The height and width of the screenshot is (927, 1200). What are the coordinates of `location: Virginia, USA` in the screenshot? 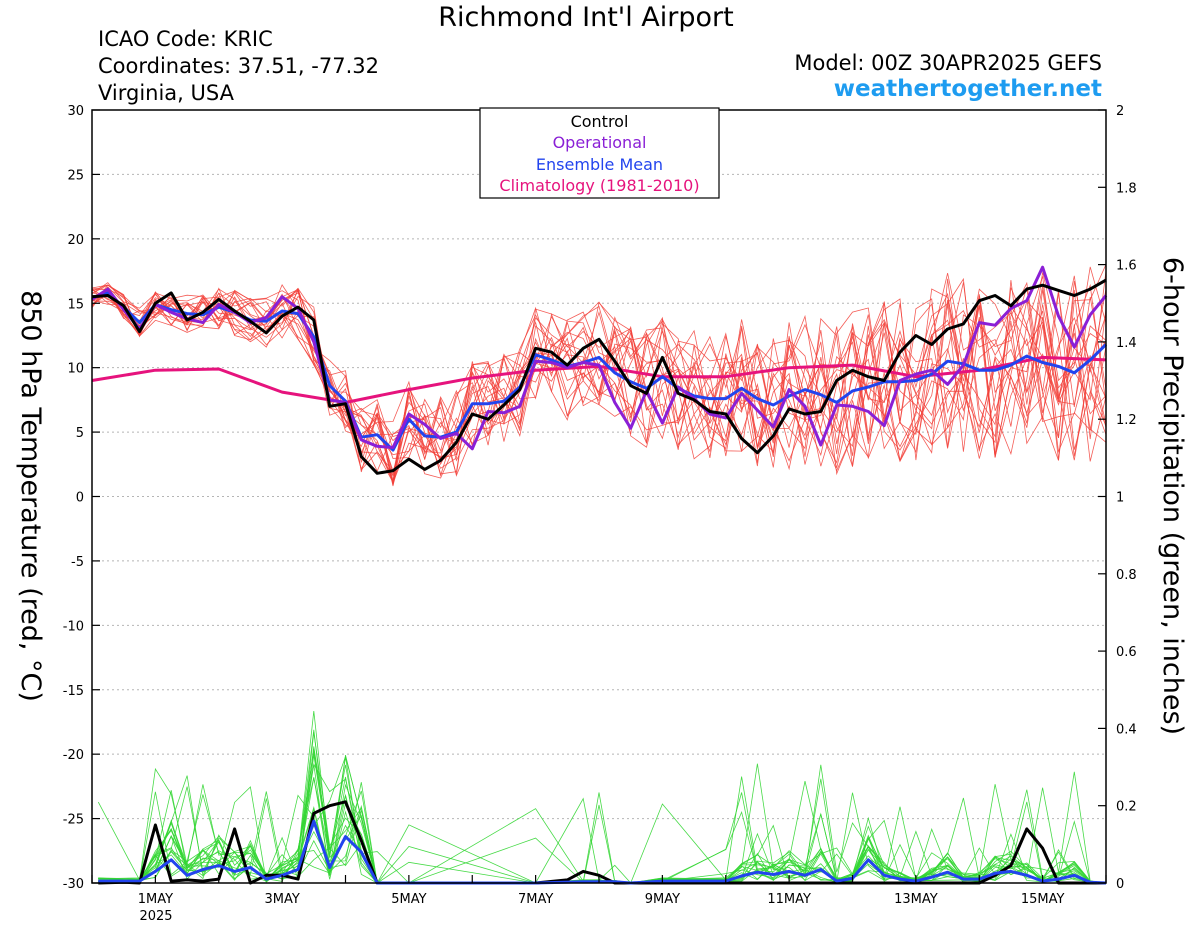 It's located at (166, 93).